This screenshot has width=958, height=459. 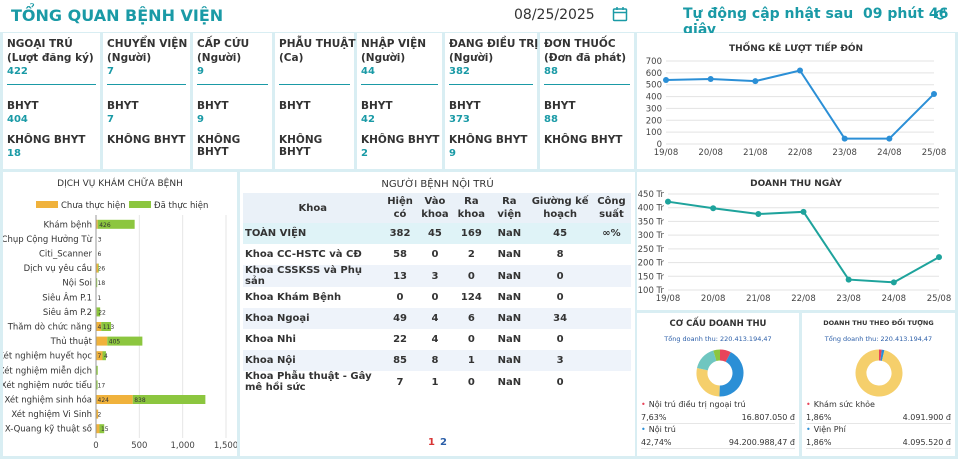 I want to click on bhyt-value: 88, so click(x=551, y=119).